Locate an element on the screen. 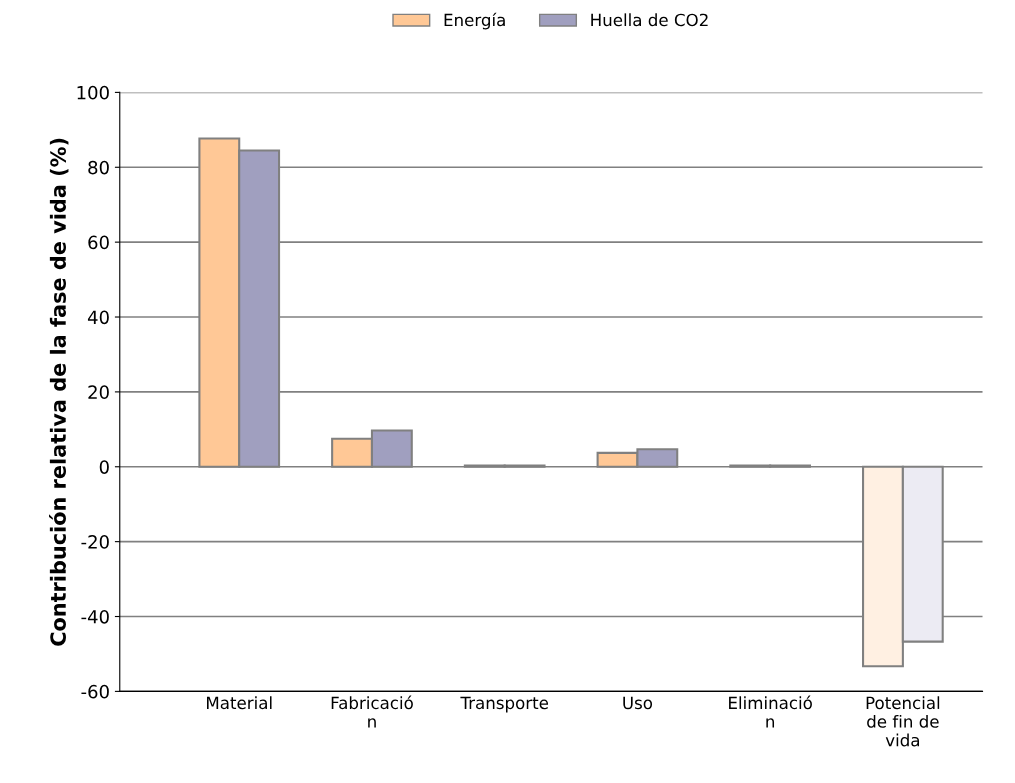 Image resolution: width=1015 pixels, height=783 pixels. legend-label: Huella de CO2 is located at coordinates (649, 20).